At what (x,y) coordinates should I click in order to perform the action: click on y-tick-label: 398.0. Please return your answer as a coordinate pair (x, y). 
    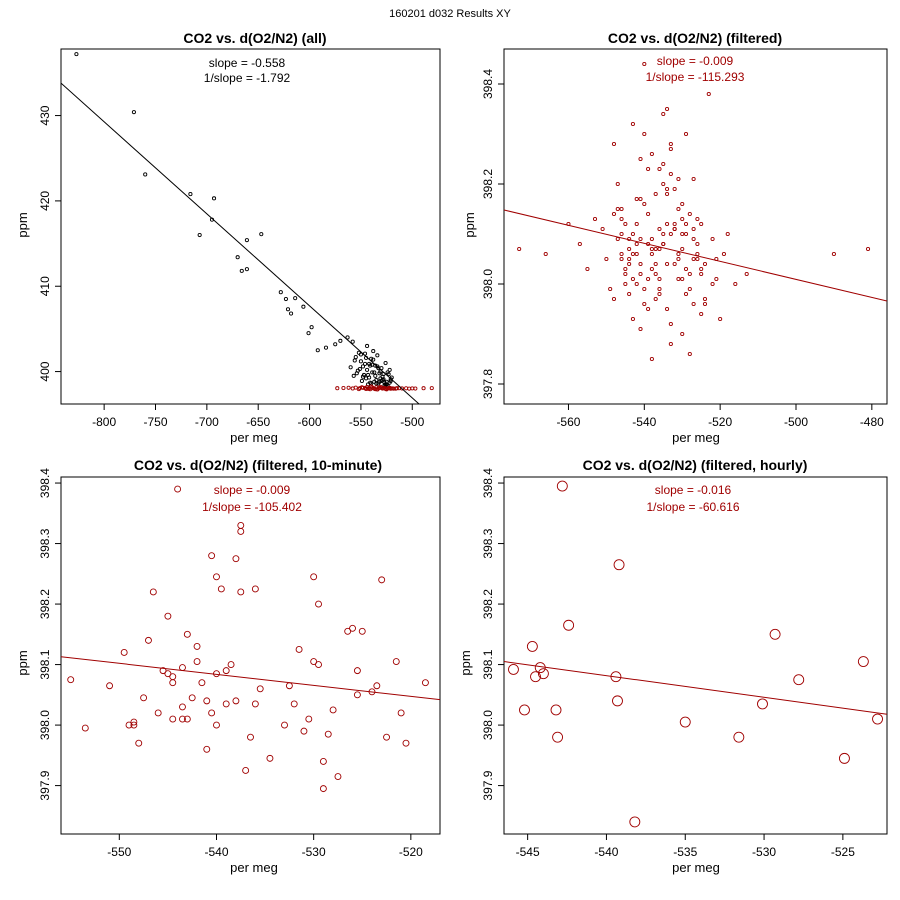
    Looking at the image, I should click on (45, 725).